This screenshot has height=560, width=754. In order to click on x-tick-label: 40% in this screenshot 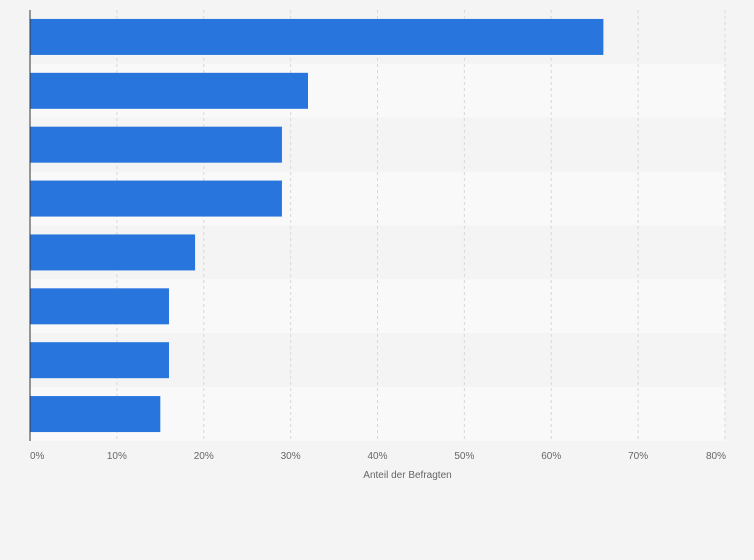, I will do `click(377, 456)`.